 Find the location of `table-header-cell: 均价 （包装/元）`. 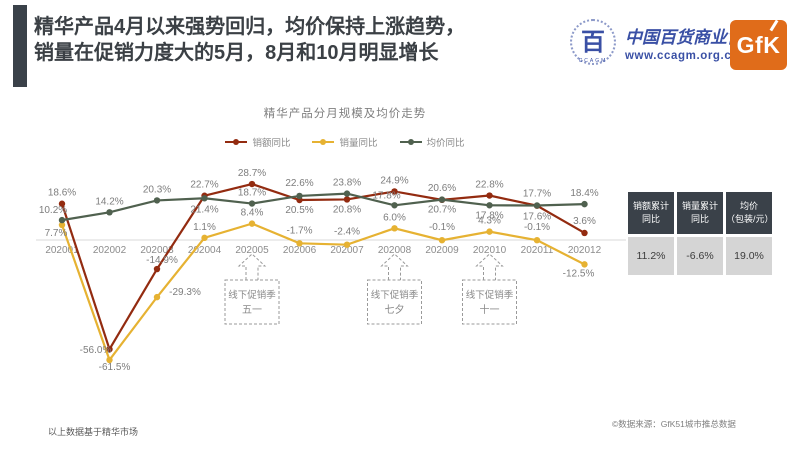

table-header-cell: 均价 （包装/元） is located at coordinates (750, 213).